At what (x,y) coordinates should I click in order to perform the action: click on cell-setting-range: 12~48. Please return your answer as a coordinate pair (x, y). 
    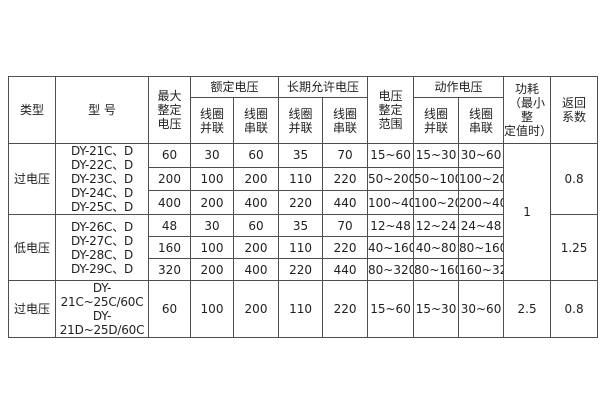
    Looking at the image, I should click on (391, 225).